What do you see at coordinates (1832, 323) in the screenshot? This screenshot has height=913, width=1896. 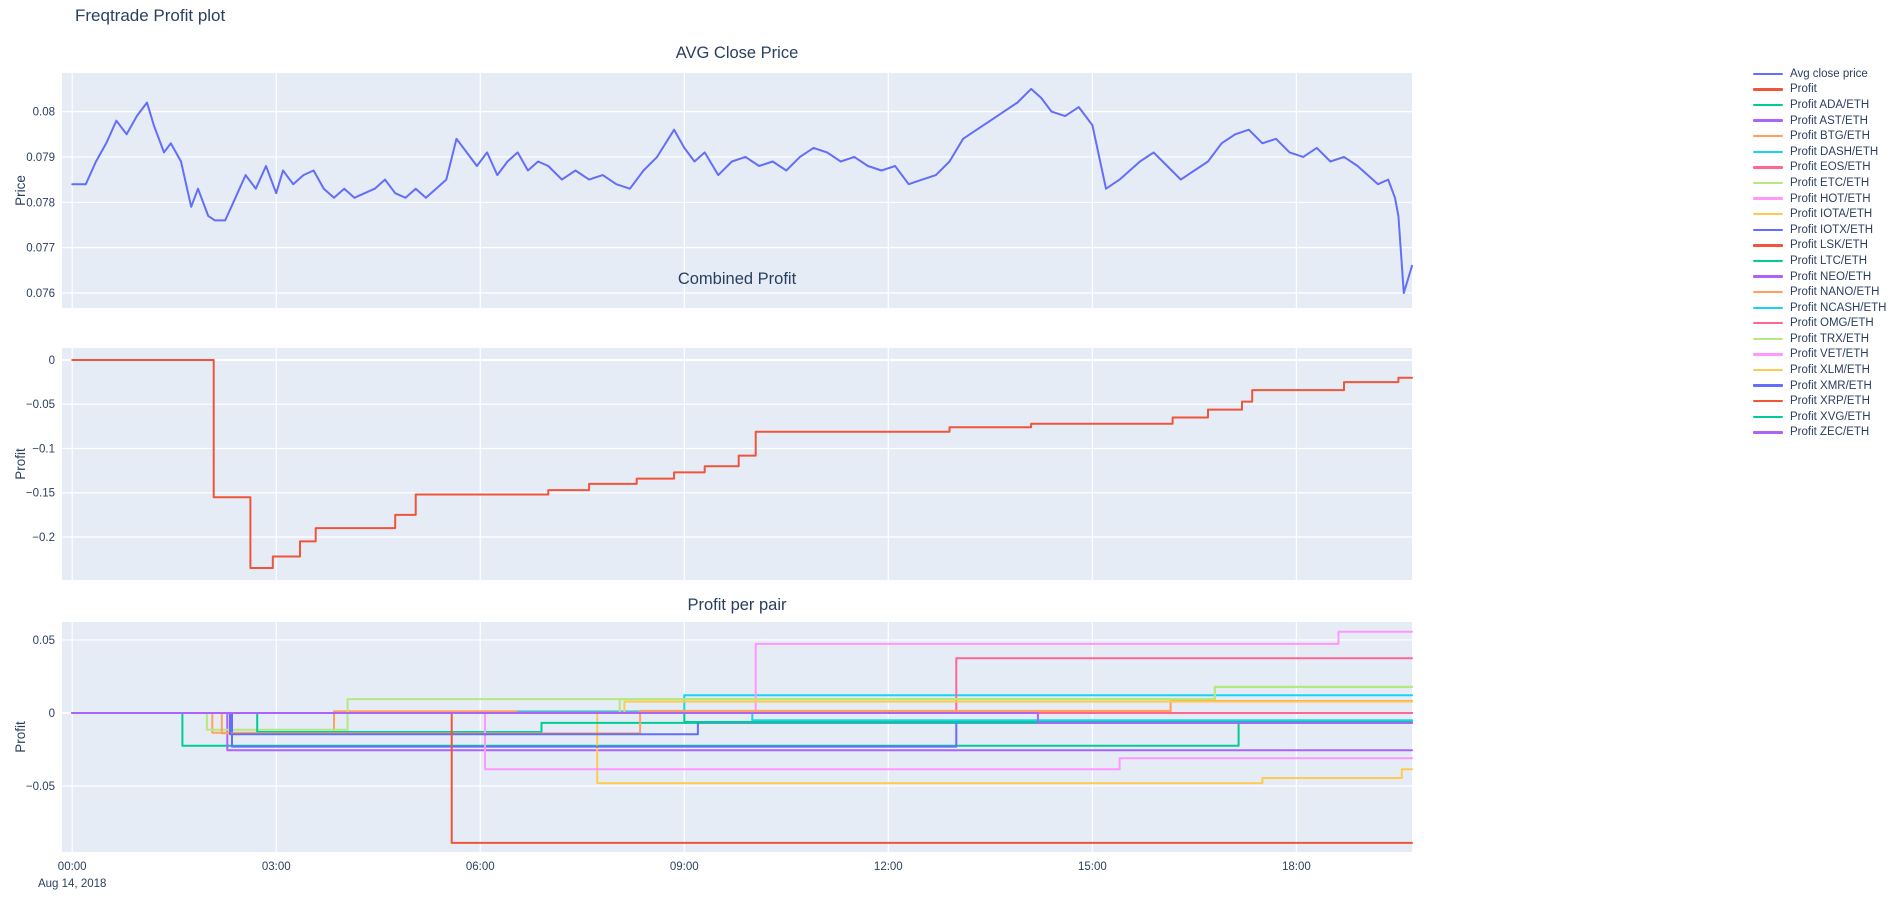 I see `legend-label: Profit OMG/ETH` at bounding box center [1832, 323].